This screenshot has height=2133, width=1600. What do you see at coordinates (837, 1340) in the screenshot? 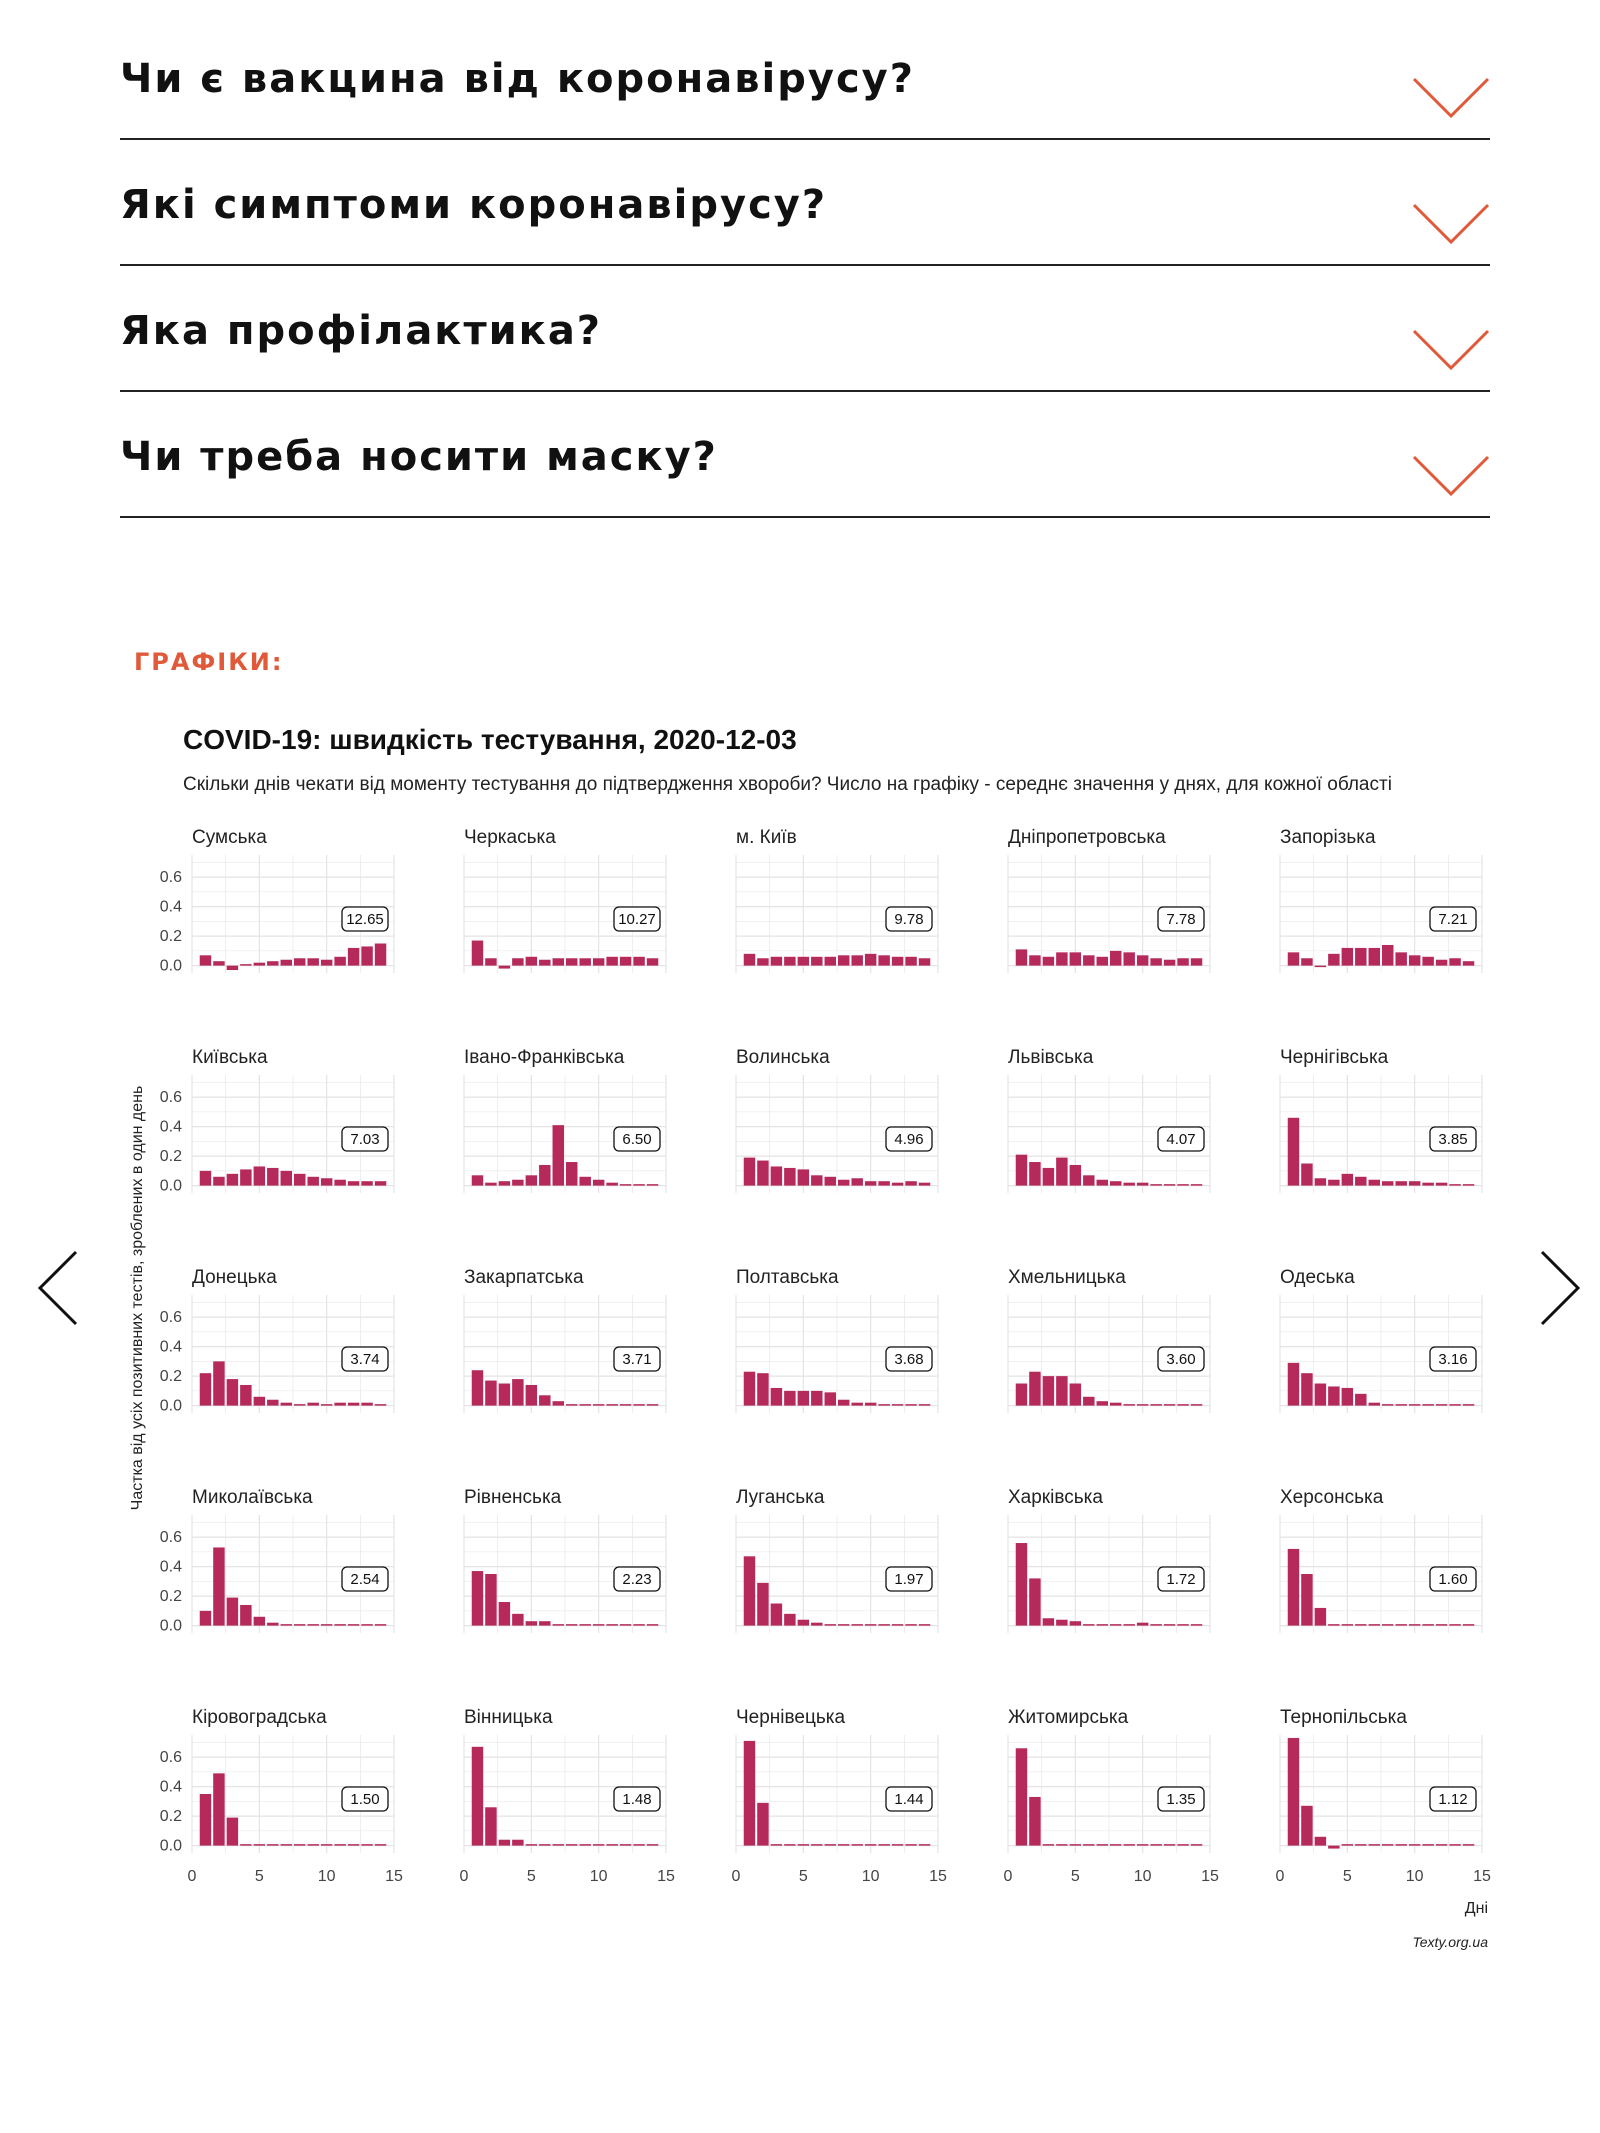
I see `panel: Полтавська 3.68` at bounding box center [837, 1340].